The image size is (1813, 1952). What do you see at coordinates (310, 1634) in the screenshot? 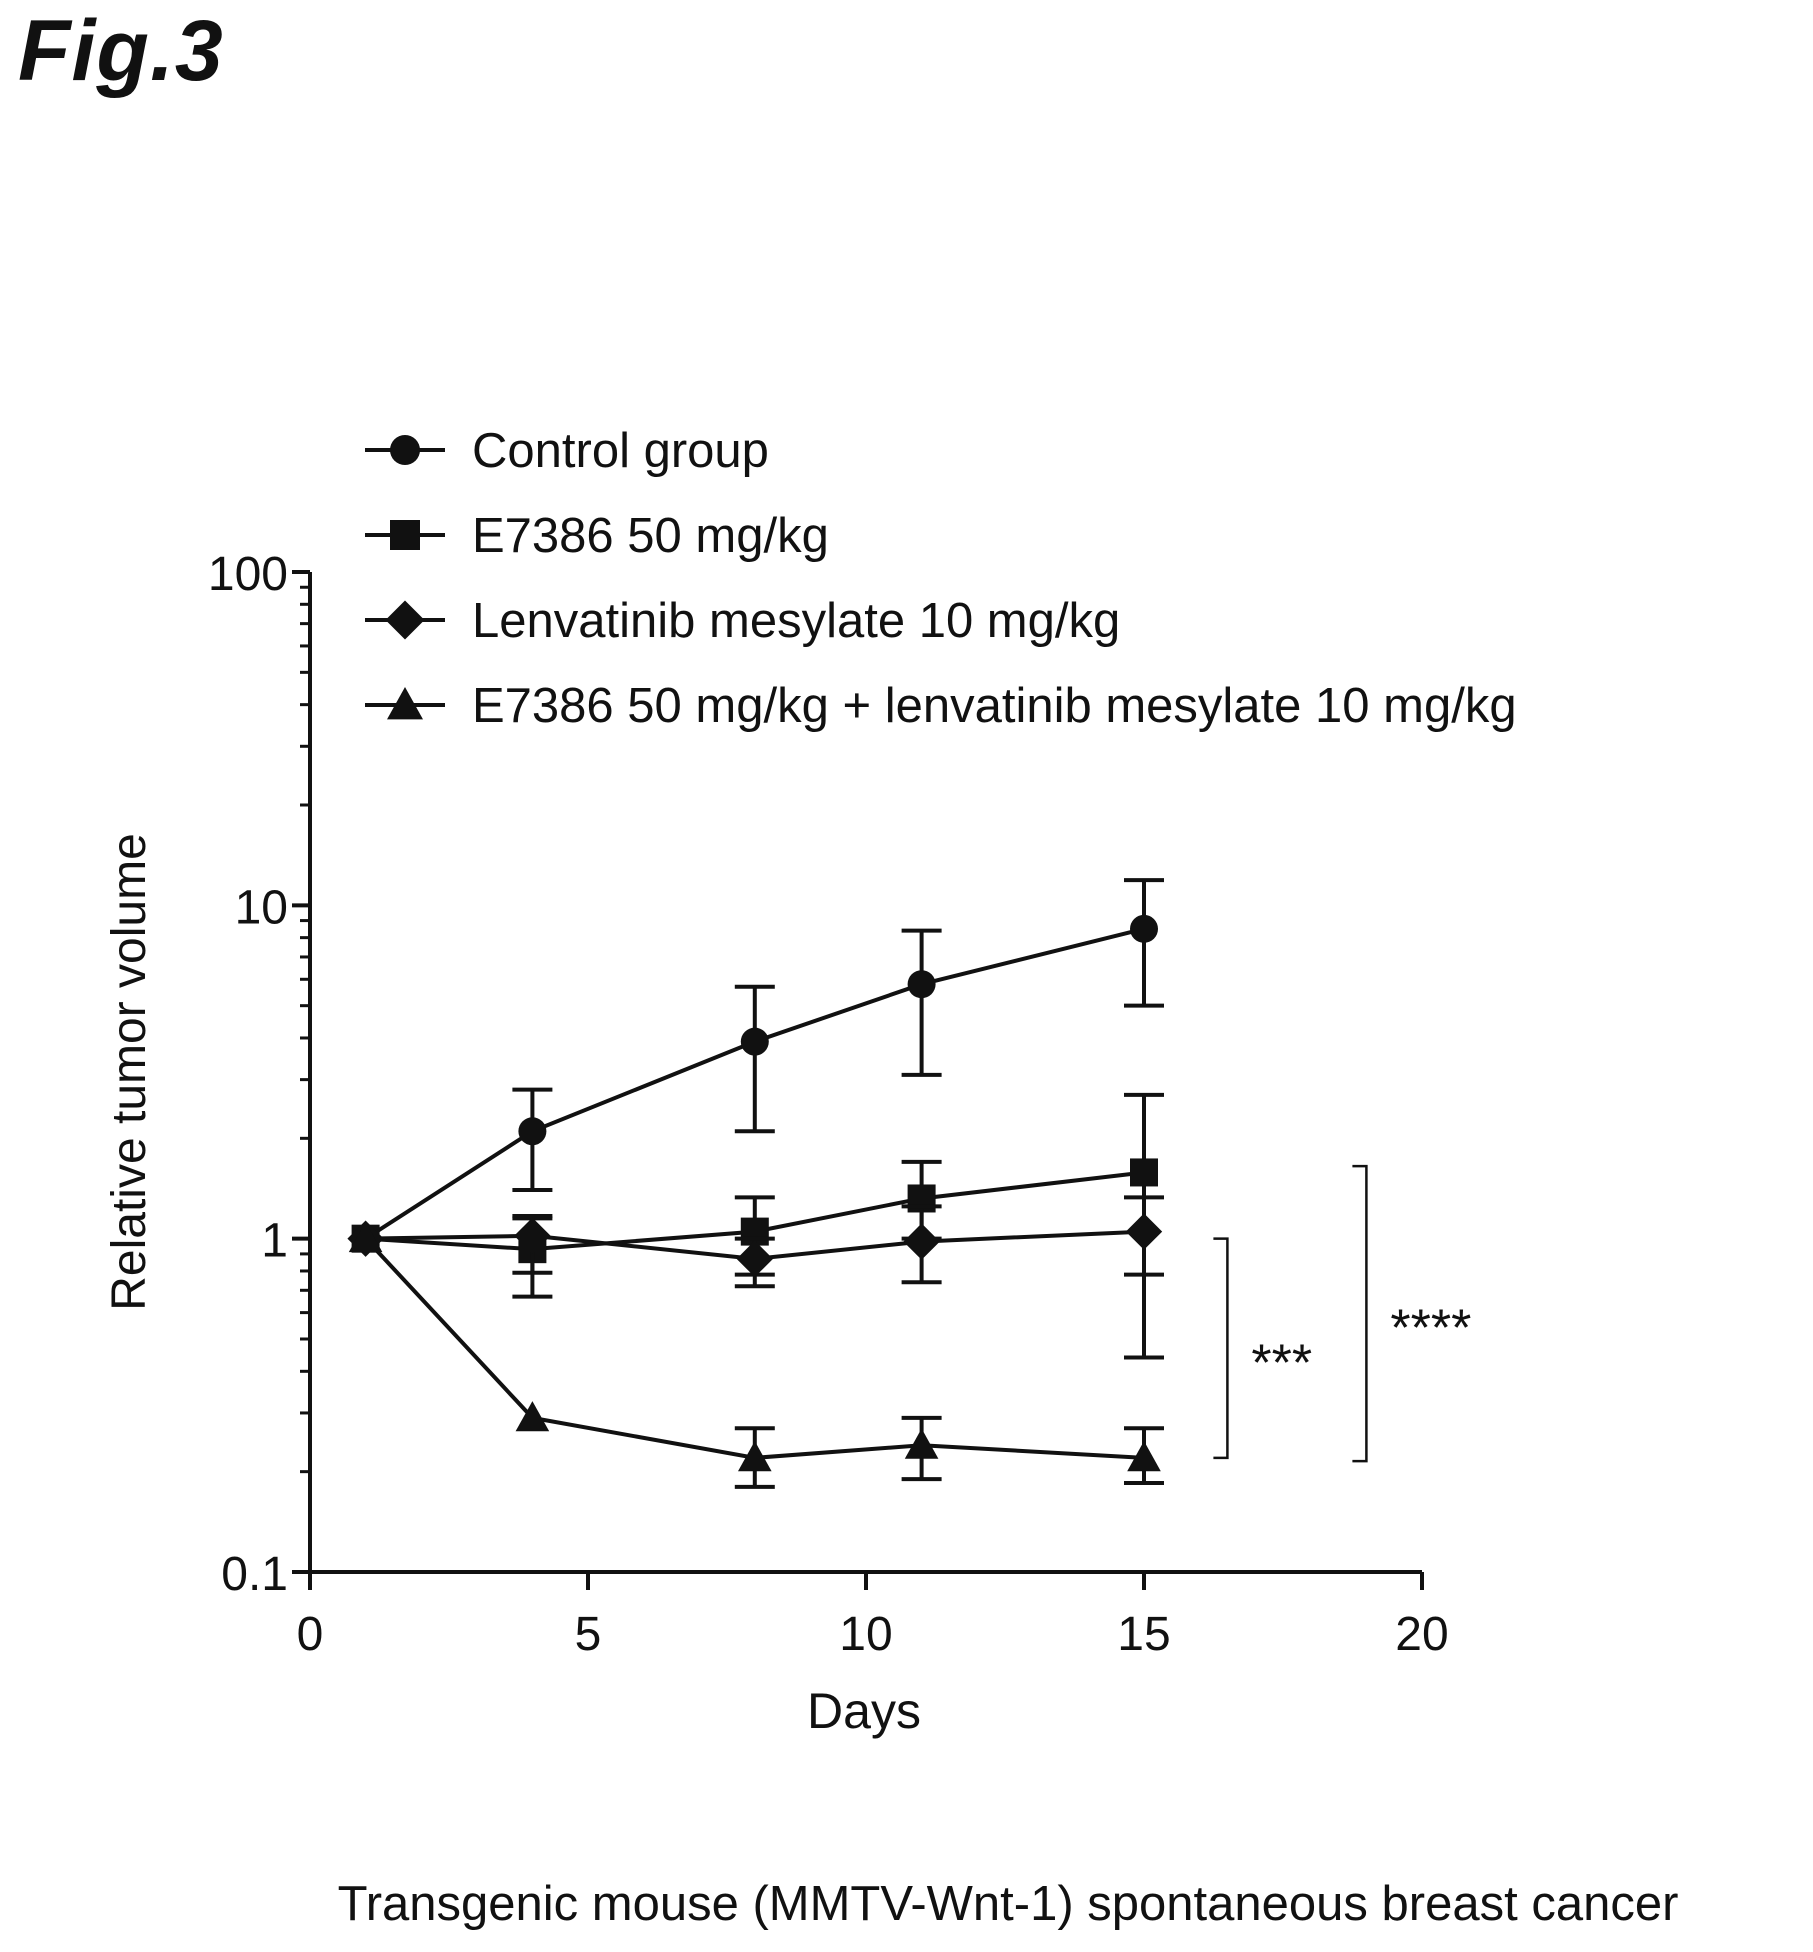
I see `x-tick-label: 0` at bounding box center [310, 1634].